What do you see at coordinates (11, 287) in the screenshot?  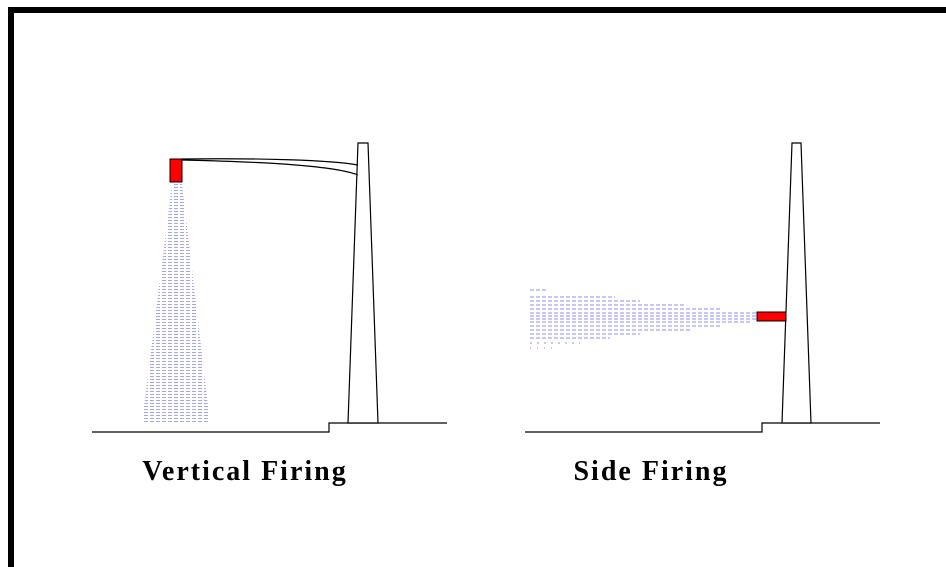 I see `border-left` at bounding box center [11, 287].